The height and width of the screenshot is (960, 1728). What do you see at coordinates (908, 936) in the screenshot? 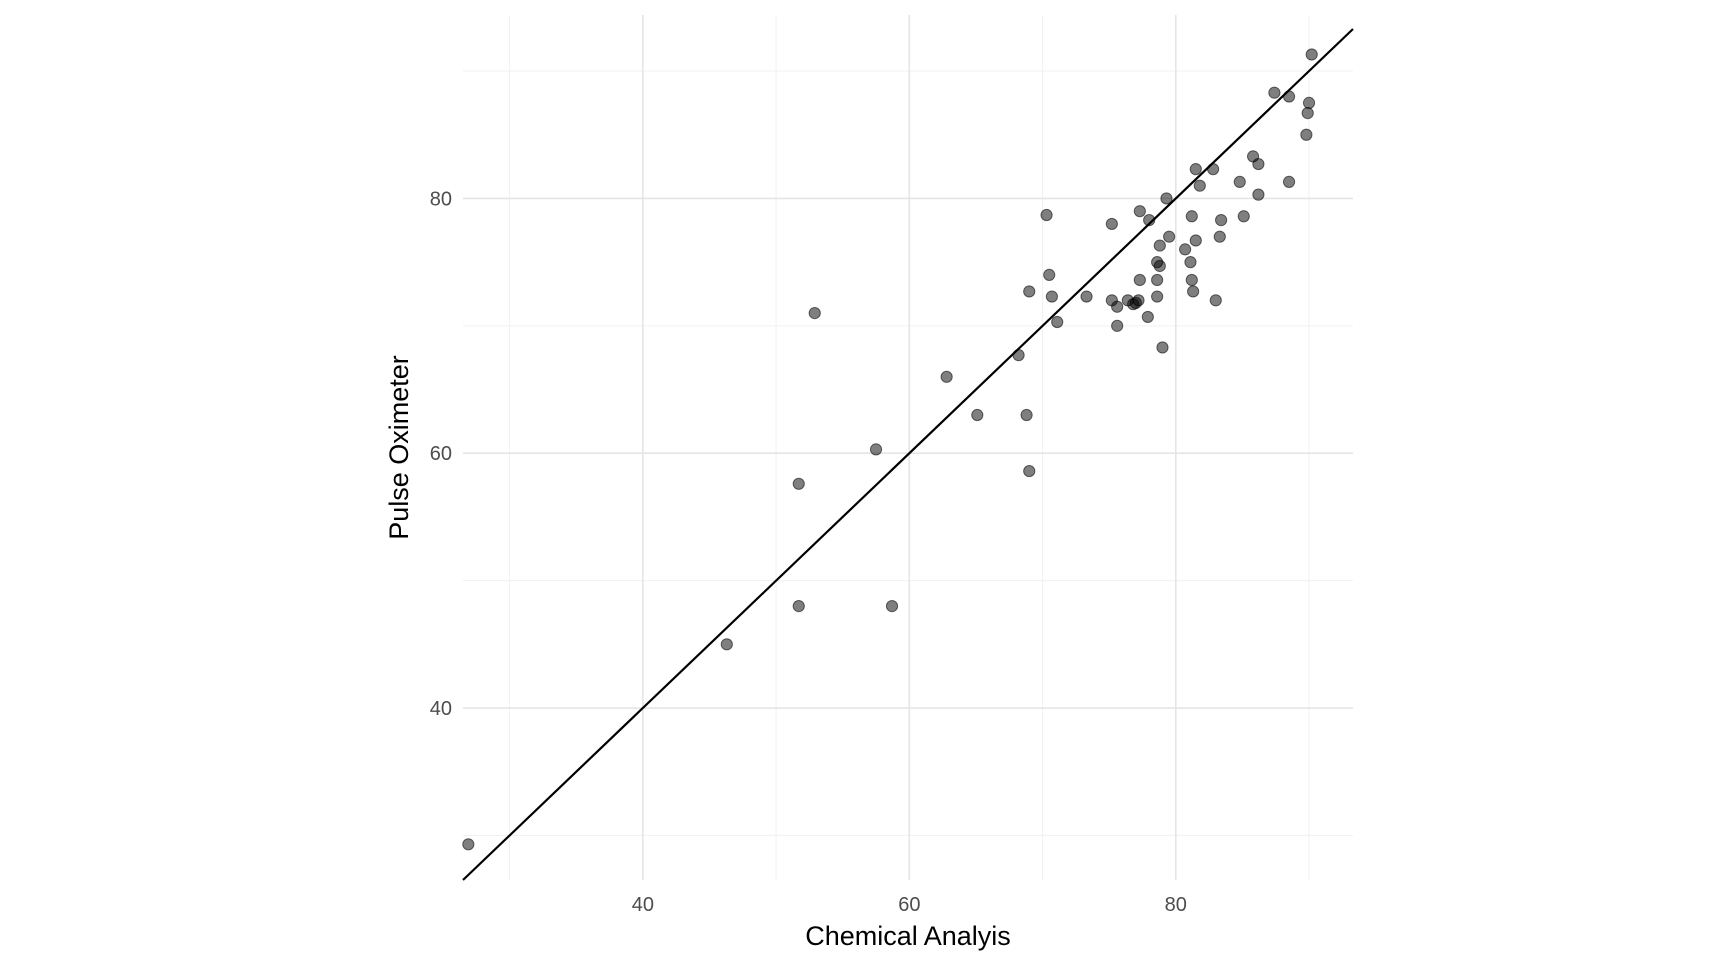
I see `x-axis-title: Chemical Analyis` at bounding box center [908, 936].